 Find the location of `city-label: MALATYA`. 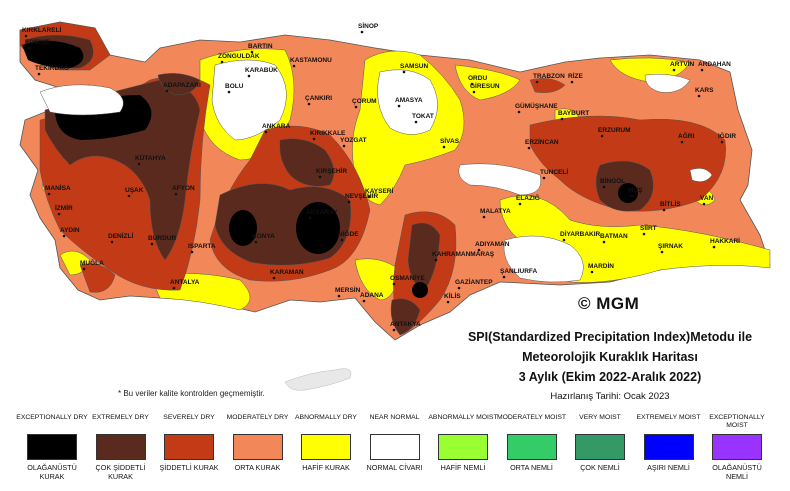

city-label: MALATYA is located at coordinates (495, 211).